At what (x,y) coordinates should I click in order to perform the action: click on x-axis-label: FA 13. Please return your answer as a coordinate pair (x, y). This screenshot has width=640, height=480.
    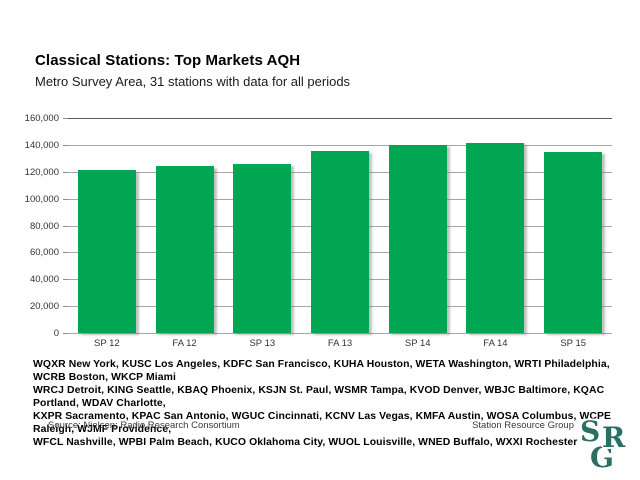
    Looking at the image, I should click on (340, 343).